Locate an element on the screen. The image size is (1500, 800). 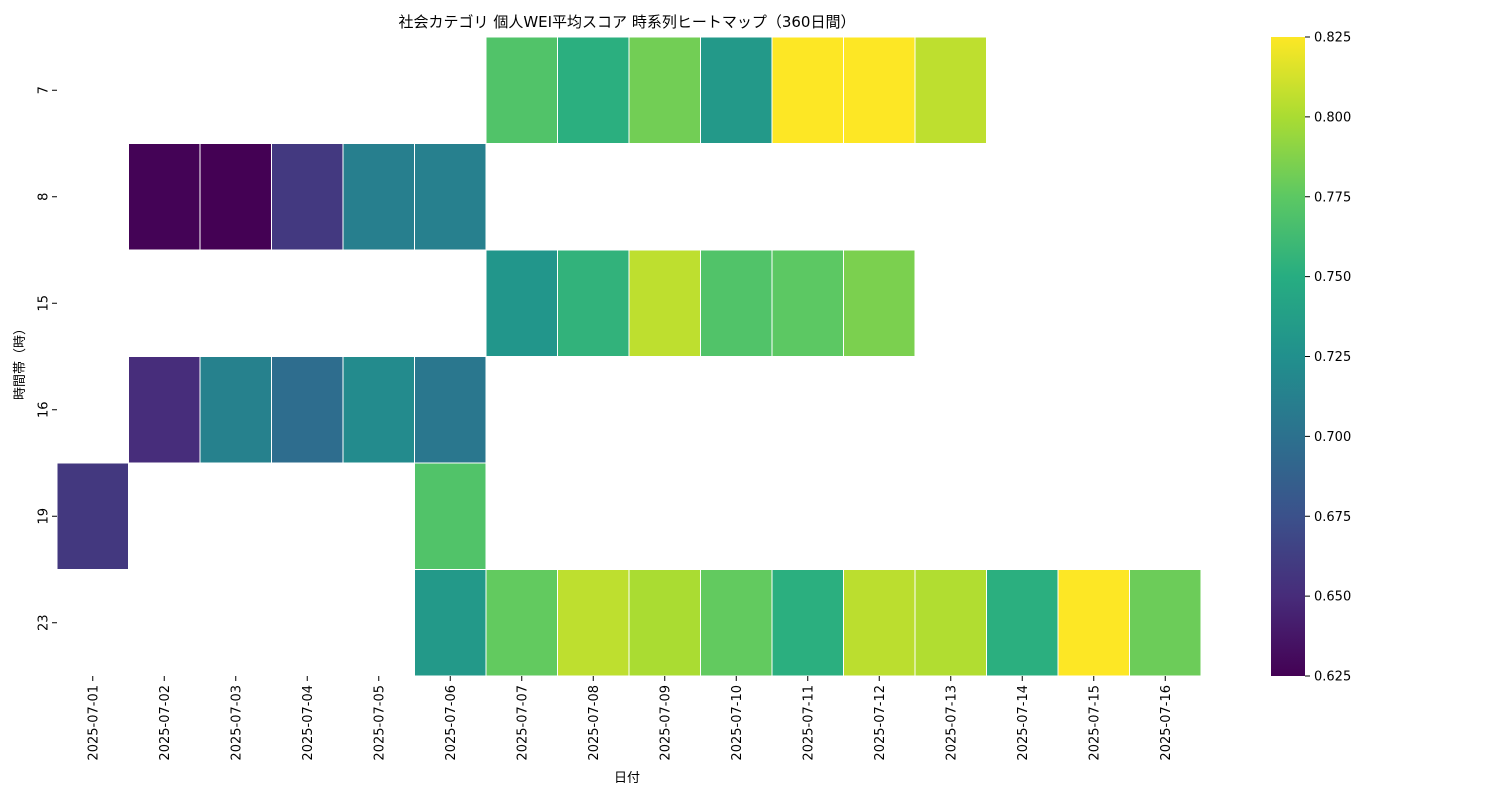
chart-title: 社会カテゴリ 個人WEI平均スコア 時系列ヒートマップ（360日間） is located at coordinates (627, 22).